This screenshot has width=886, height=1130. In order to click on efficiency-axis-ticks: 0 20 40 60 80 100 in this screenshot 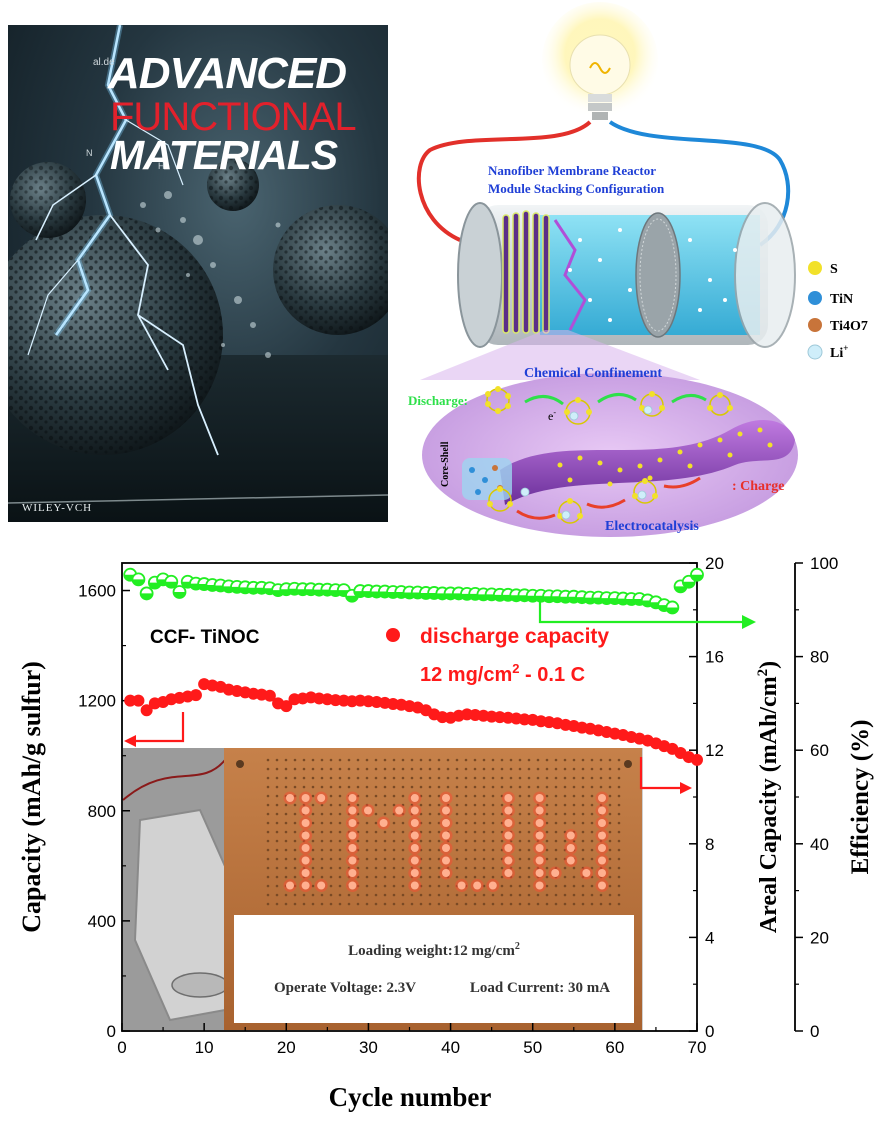, I will do `click(816, 797)`.